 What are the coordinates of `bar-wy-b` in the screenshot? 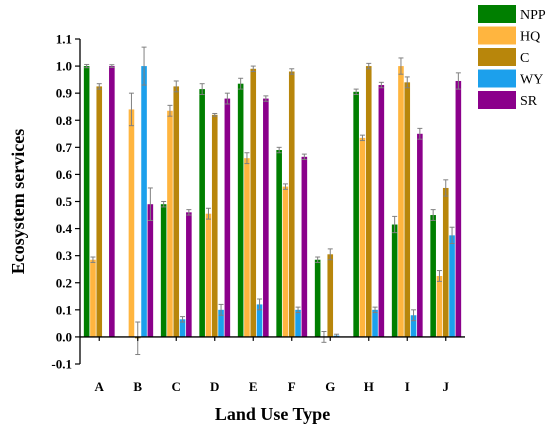 It's located at (144, 201).